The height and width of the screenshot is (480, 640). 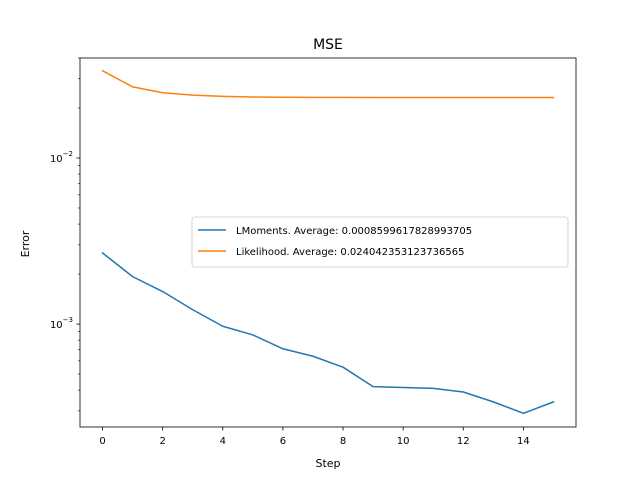 What do you see at coordinates (354, 231) in the screenshot?
I see `legend-label: LMoments. Average: 0.0008599617828993705` at bounding box center [354, 231].